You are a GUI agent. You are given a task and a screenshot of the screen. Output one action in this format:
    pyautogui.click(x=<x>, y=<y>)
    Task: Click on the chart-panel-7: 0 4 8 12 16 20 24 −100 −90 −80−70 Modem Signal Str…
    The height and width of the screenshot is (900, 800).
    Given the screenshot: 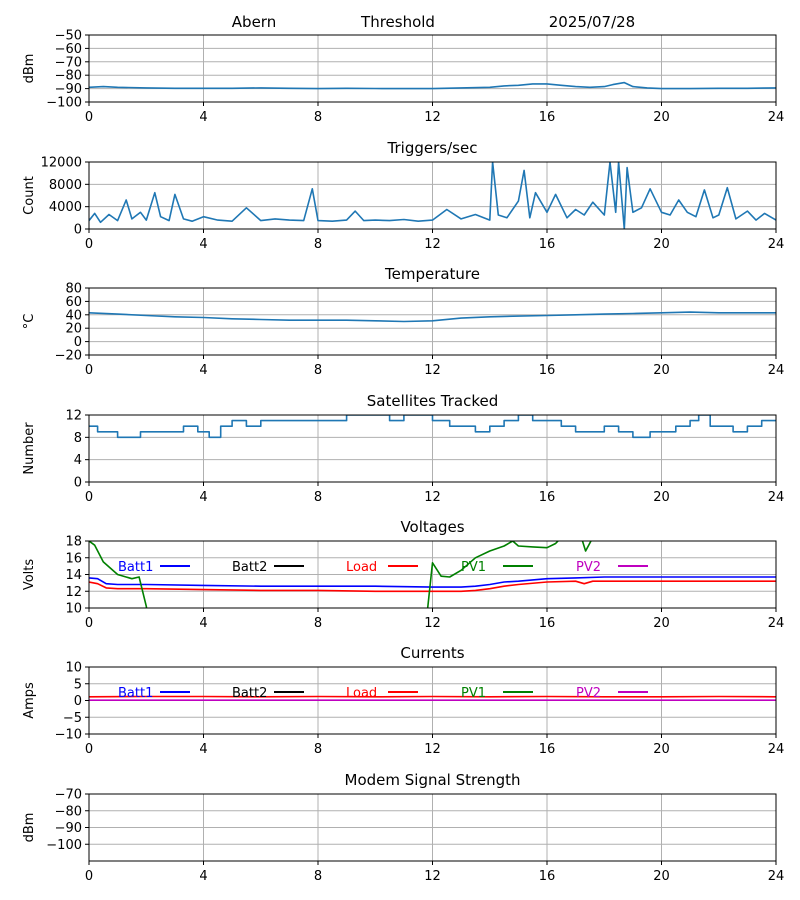 What is the action you would take?
    pyautogui.click(x=403, y=827)
    